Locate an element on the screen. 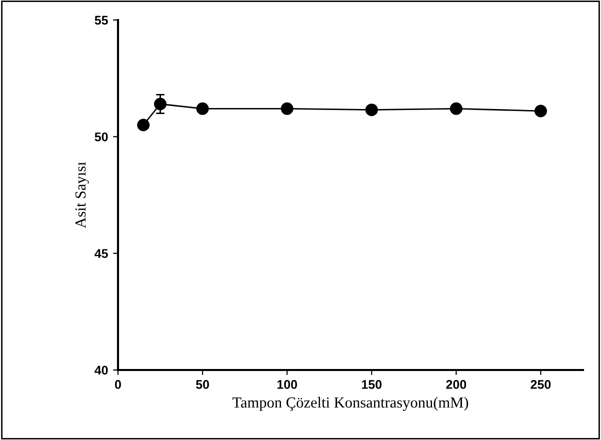  x-axis-title: Tampon Çözelti Konsantrasyonu(mM) is located at coordinates (350, 403).